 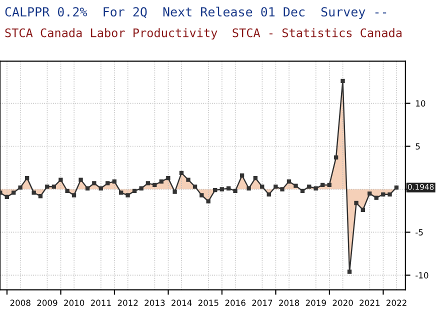 What do you see at coordinates (47, 303) in the screenshot?
I see `x-tick-label: 2009` at bounding box center [47, 303].